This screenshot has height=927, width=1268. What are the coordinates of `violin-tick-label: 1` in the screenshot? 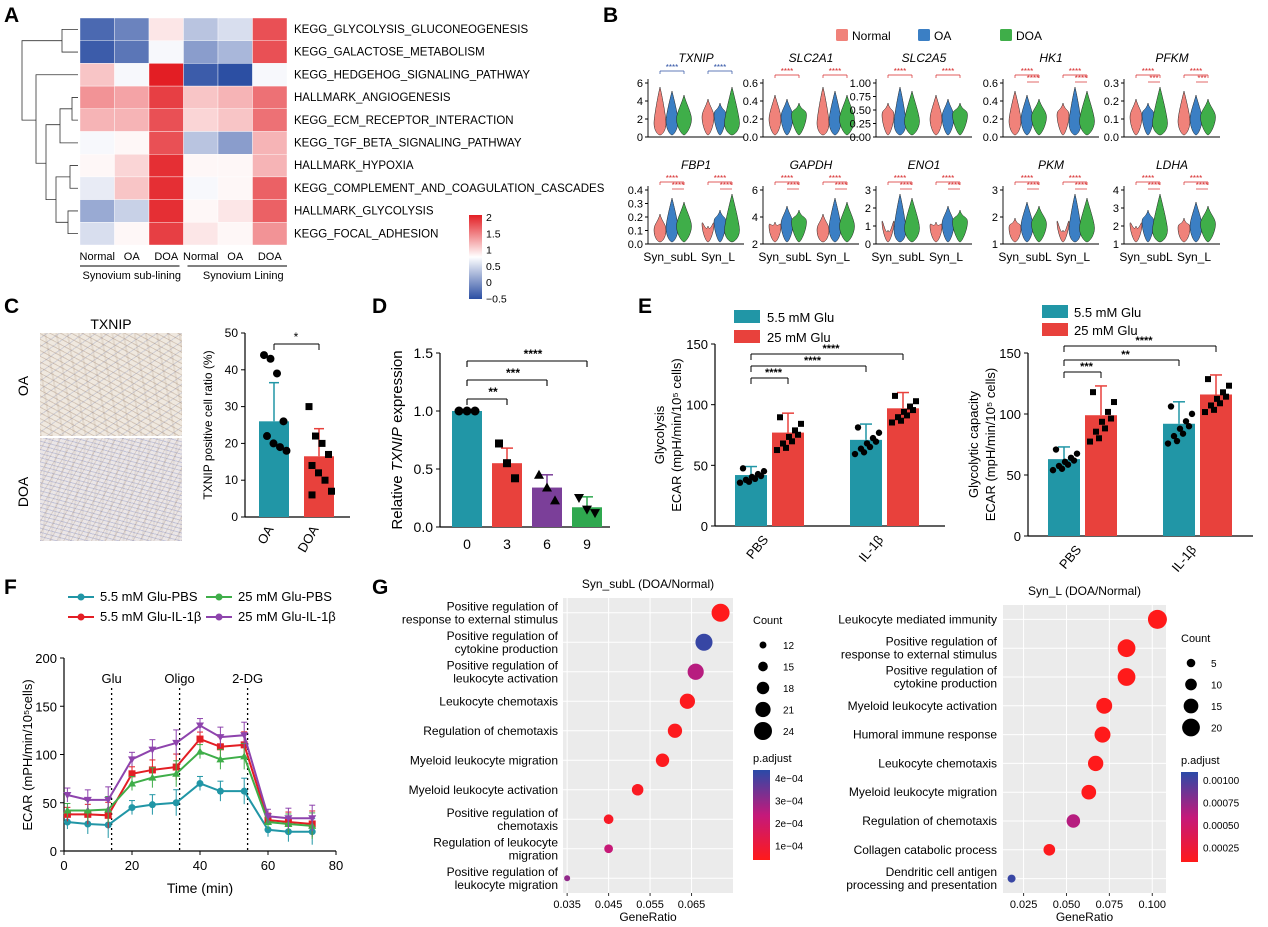 It's located at (868, 227).